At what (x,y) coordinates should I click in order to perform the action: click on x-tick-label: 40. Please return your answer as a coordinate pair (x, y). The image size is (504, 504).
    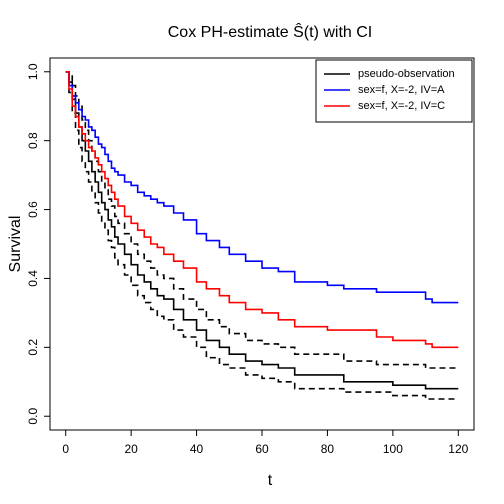
    Looking at the image, I should click on (197, 449).